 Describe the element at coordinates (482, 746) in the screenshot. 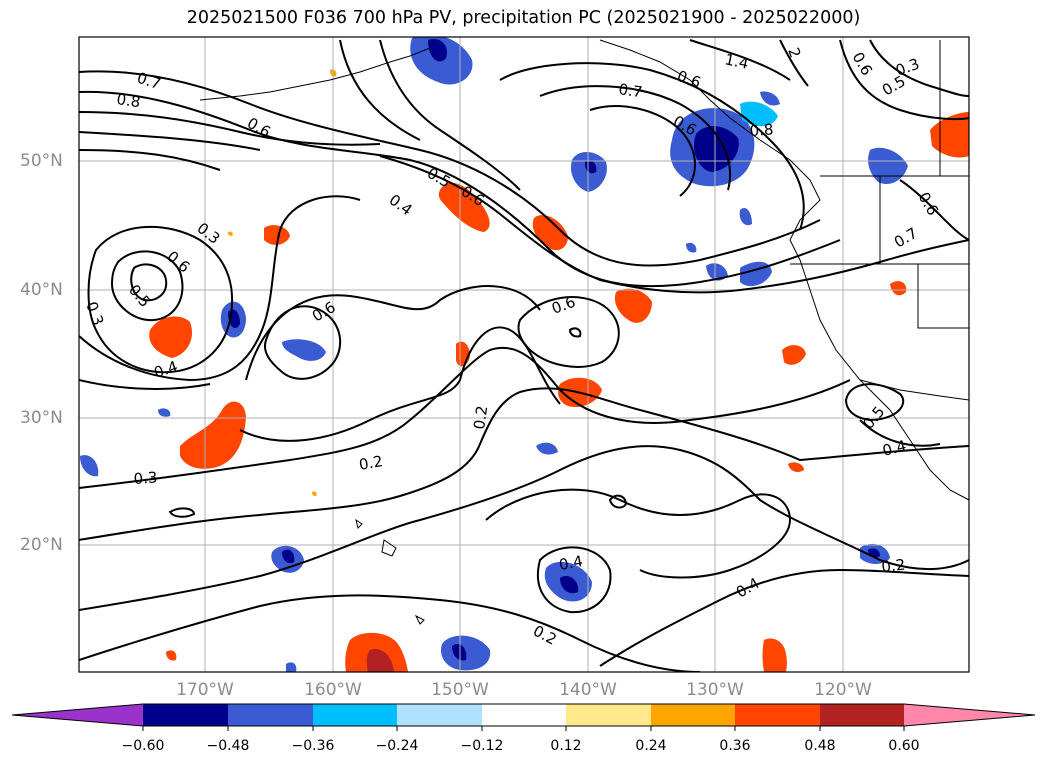

I see `colorbar-tick-label: −0.12` at that location.